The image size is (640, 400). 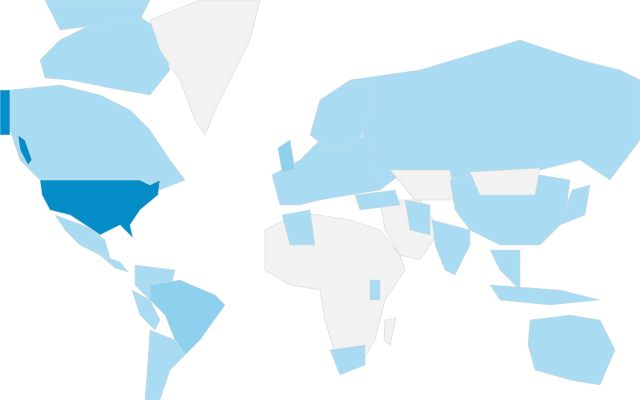 I want to click on country-canada-baffin, so click(x=97, y=15).